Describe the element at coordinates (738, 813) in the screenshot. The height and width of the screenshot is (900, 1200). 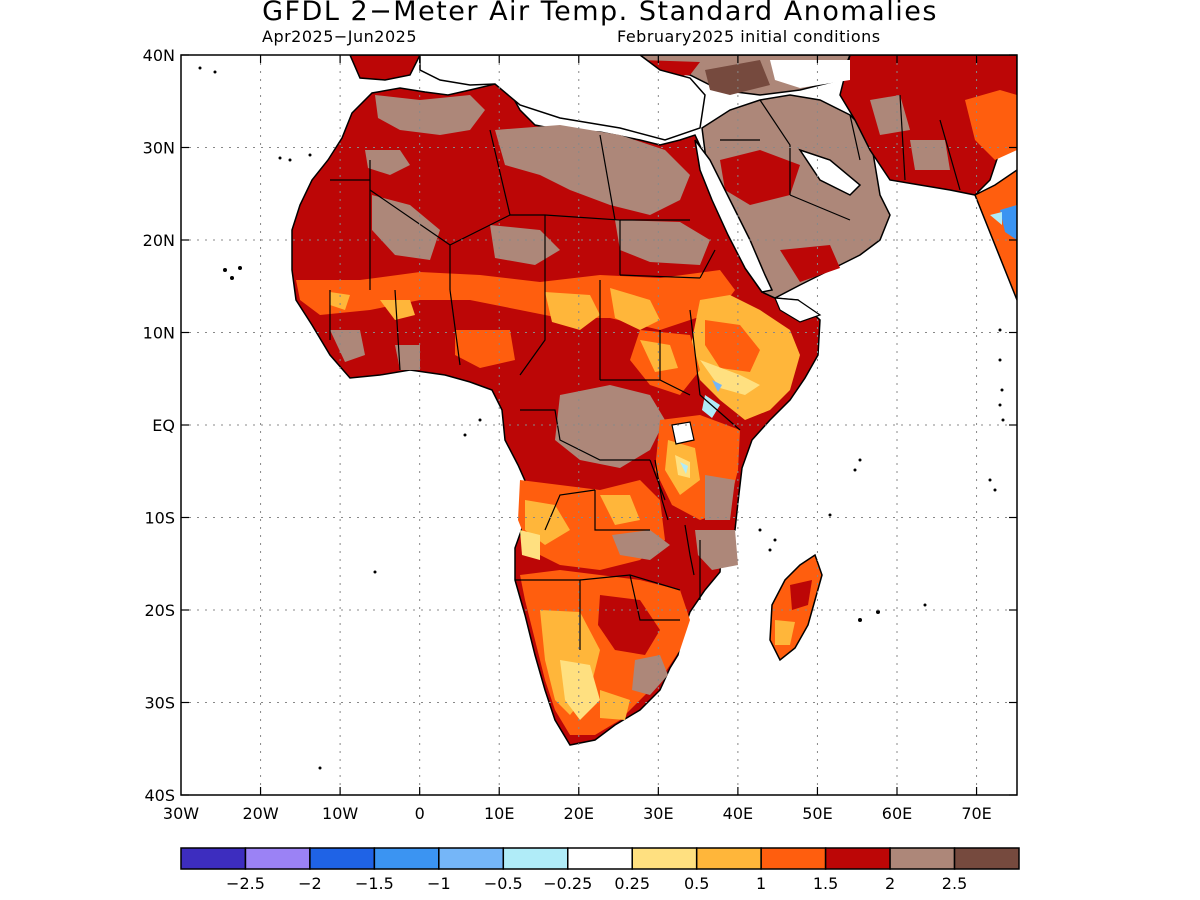
I see `lon-tick-label: 40E` at that location.